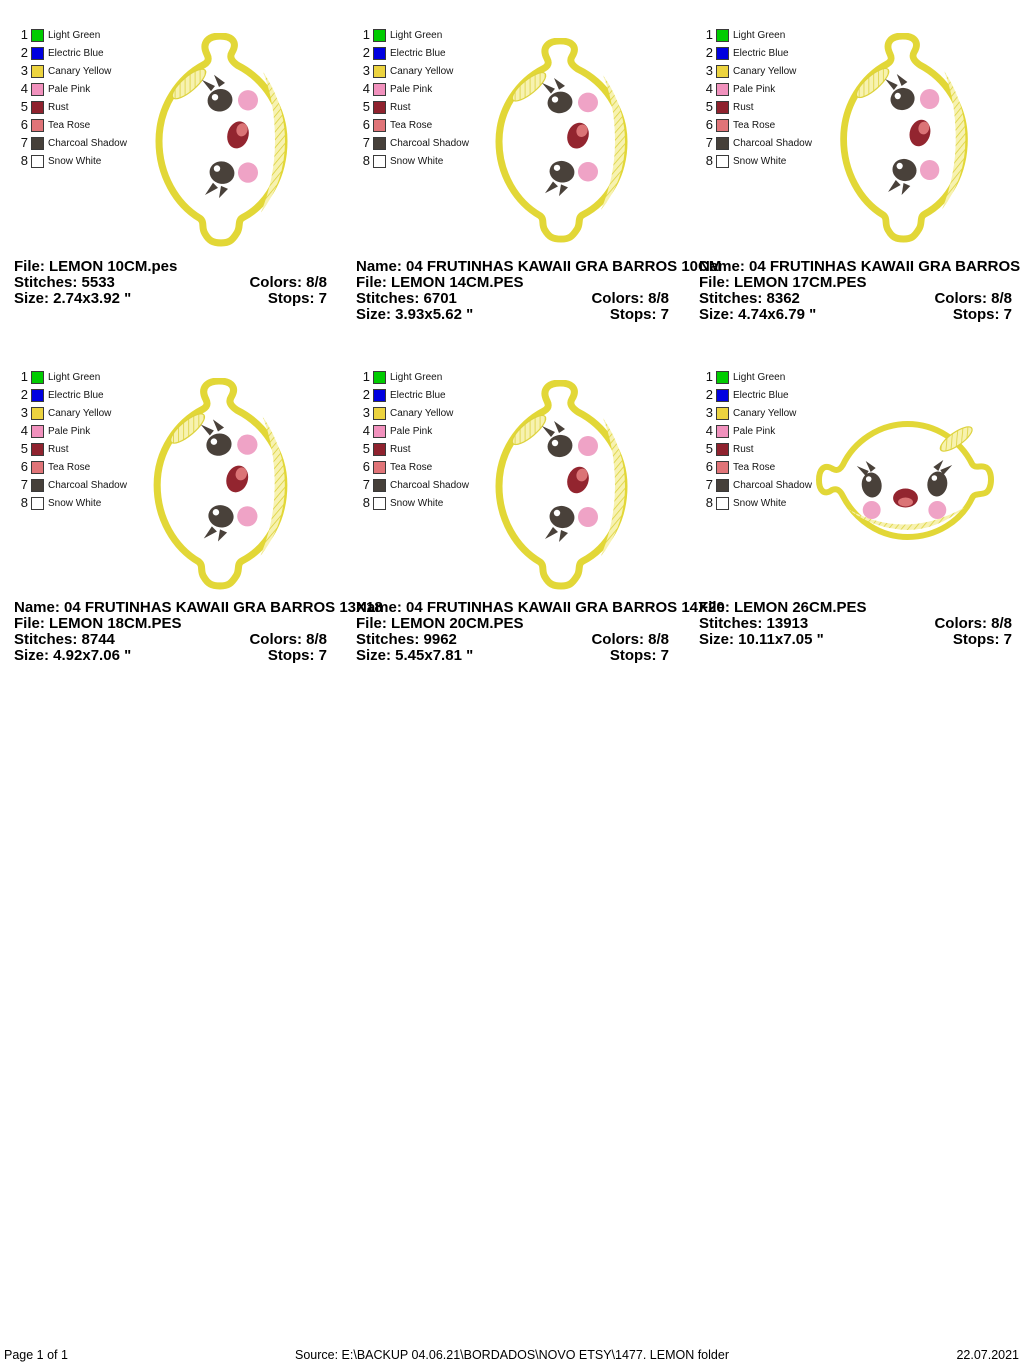 This screenshot has height=1370, width=1024. I want to click on design-file: File: LEMON 18CM.PES, so click(98, 623).